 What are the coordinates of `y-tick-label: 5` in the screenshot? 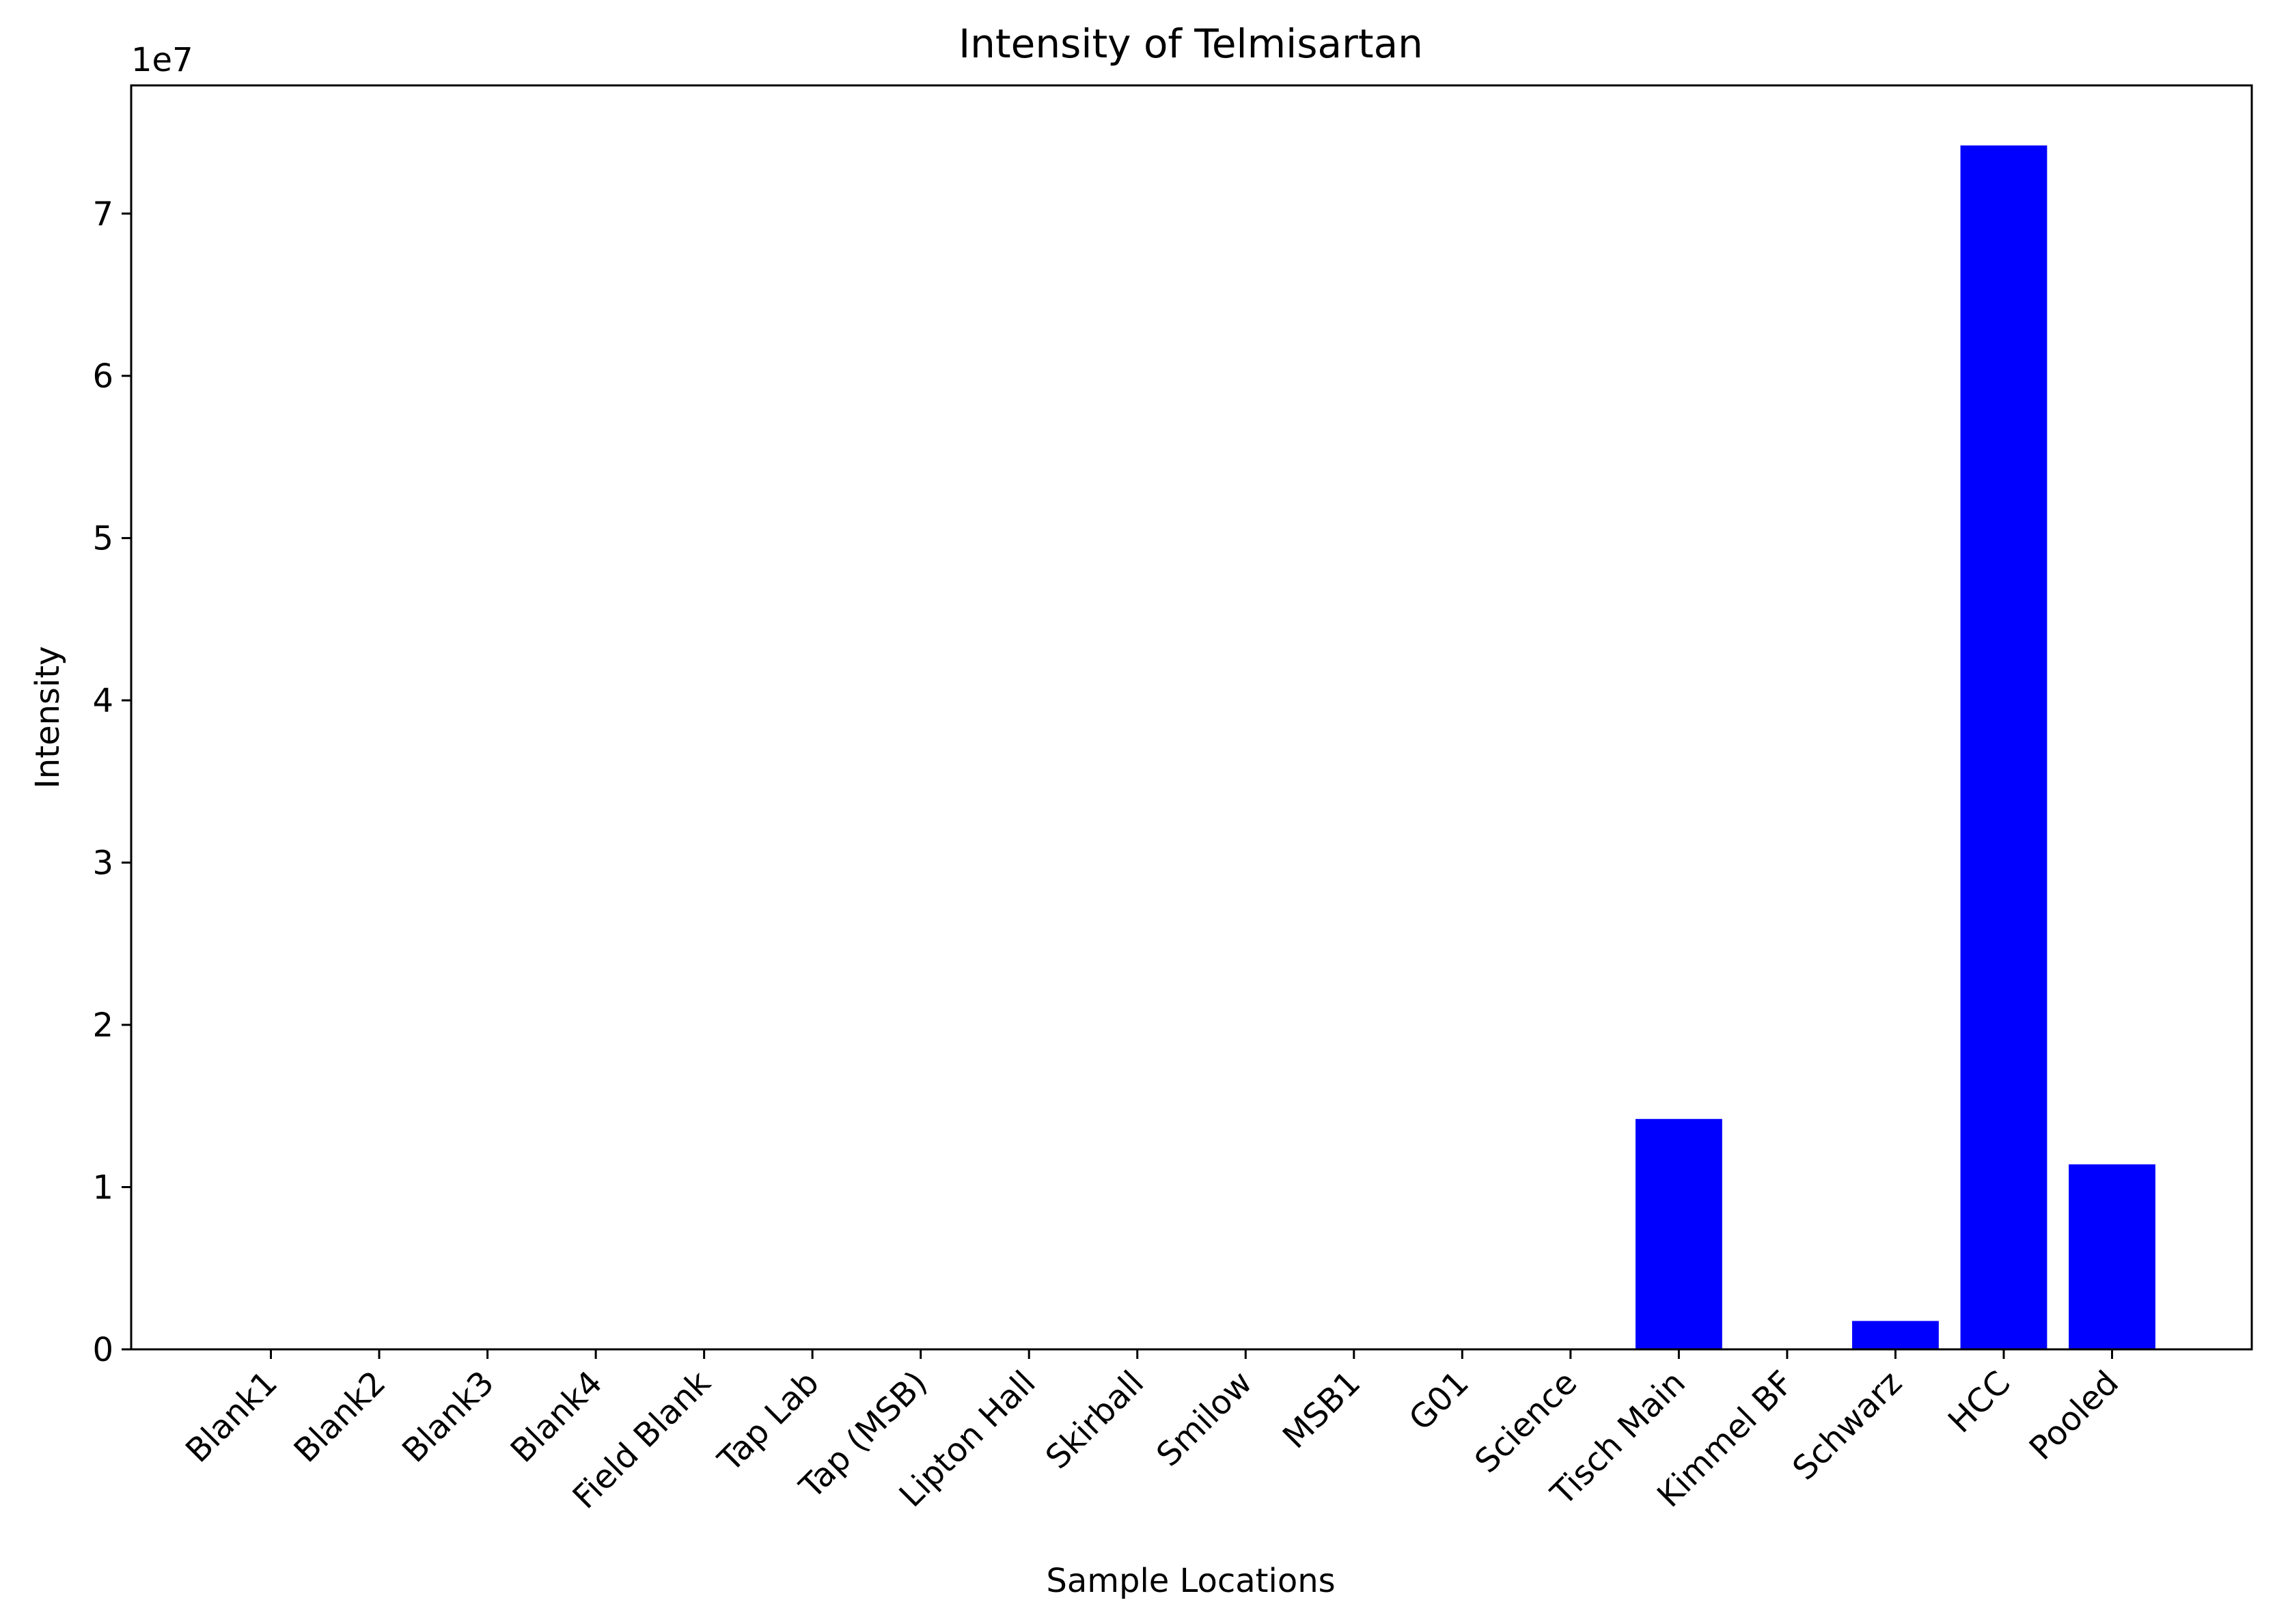 It's located at (102, 539).